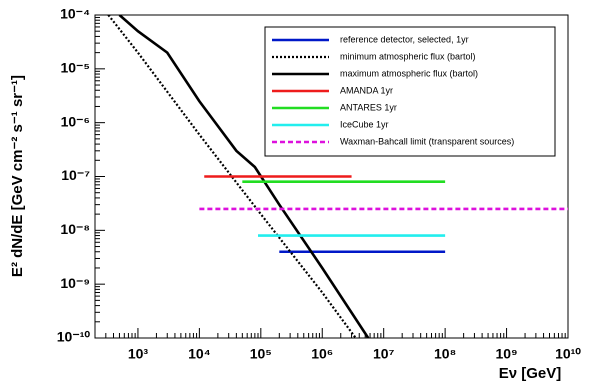 The image size is (589, 385). Describe the element at coordinates (384, 354) in the screenshot. I see `x-tick-label: 10⁷` at that location.